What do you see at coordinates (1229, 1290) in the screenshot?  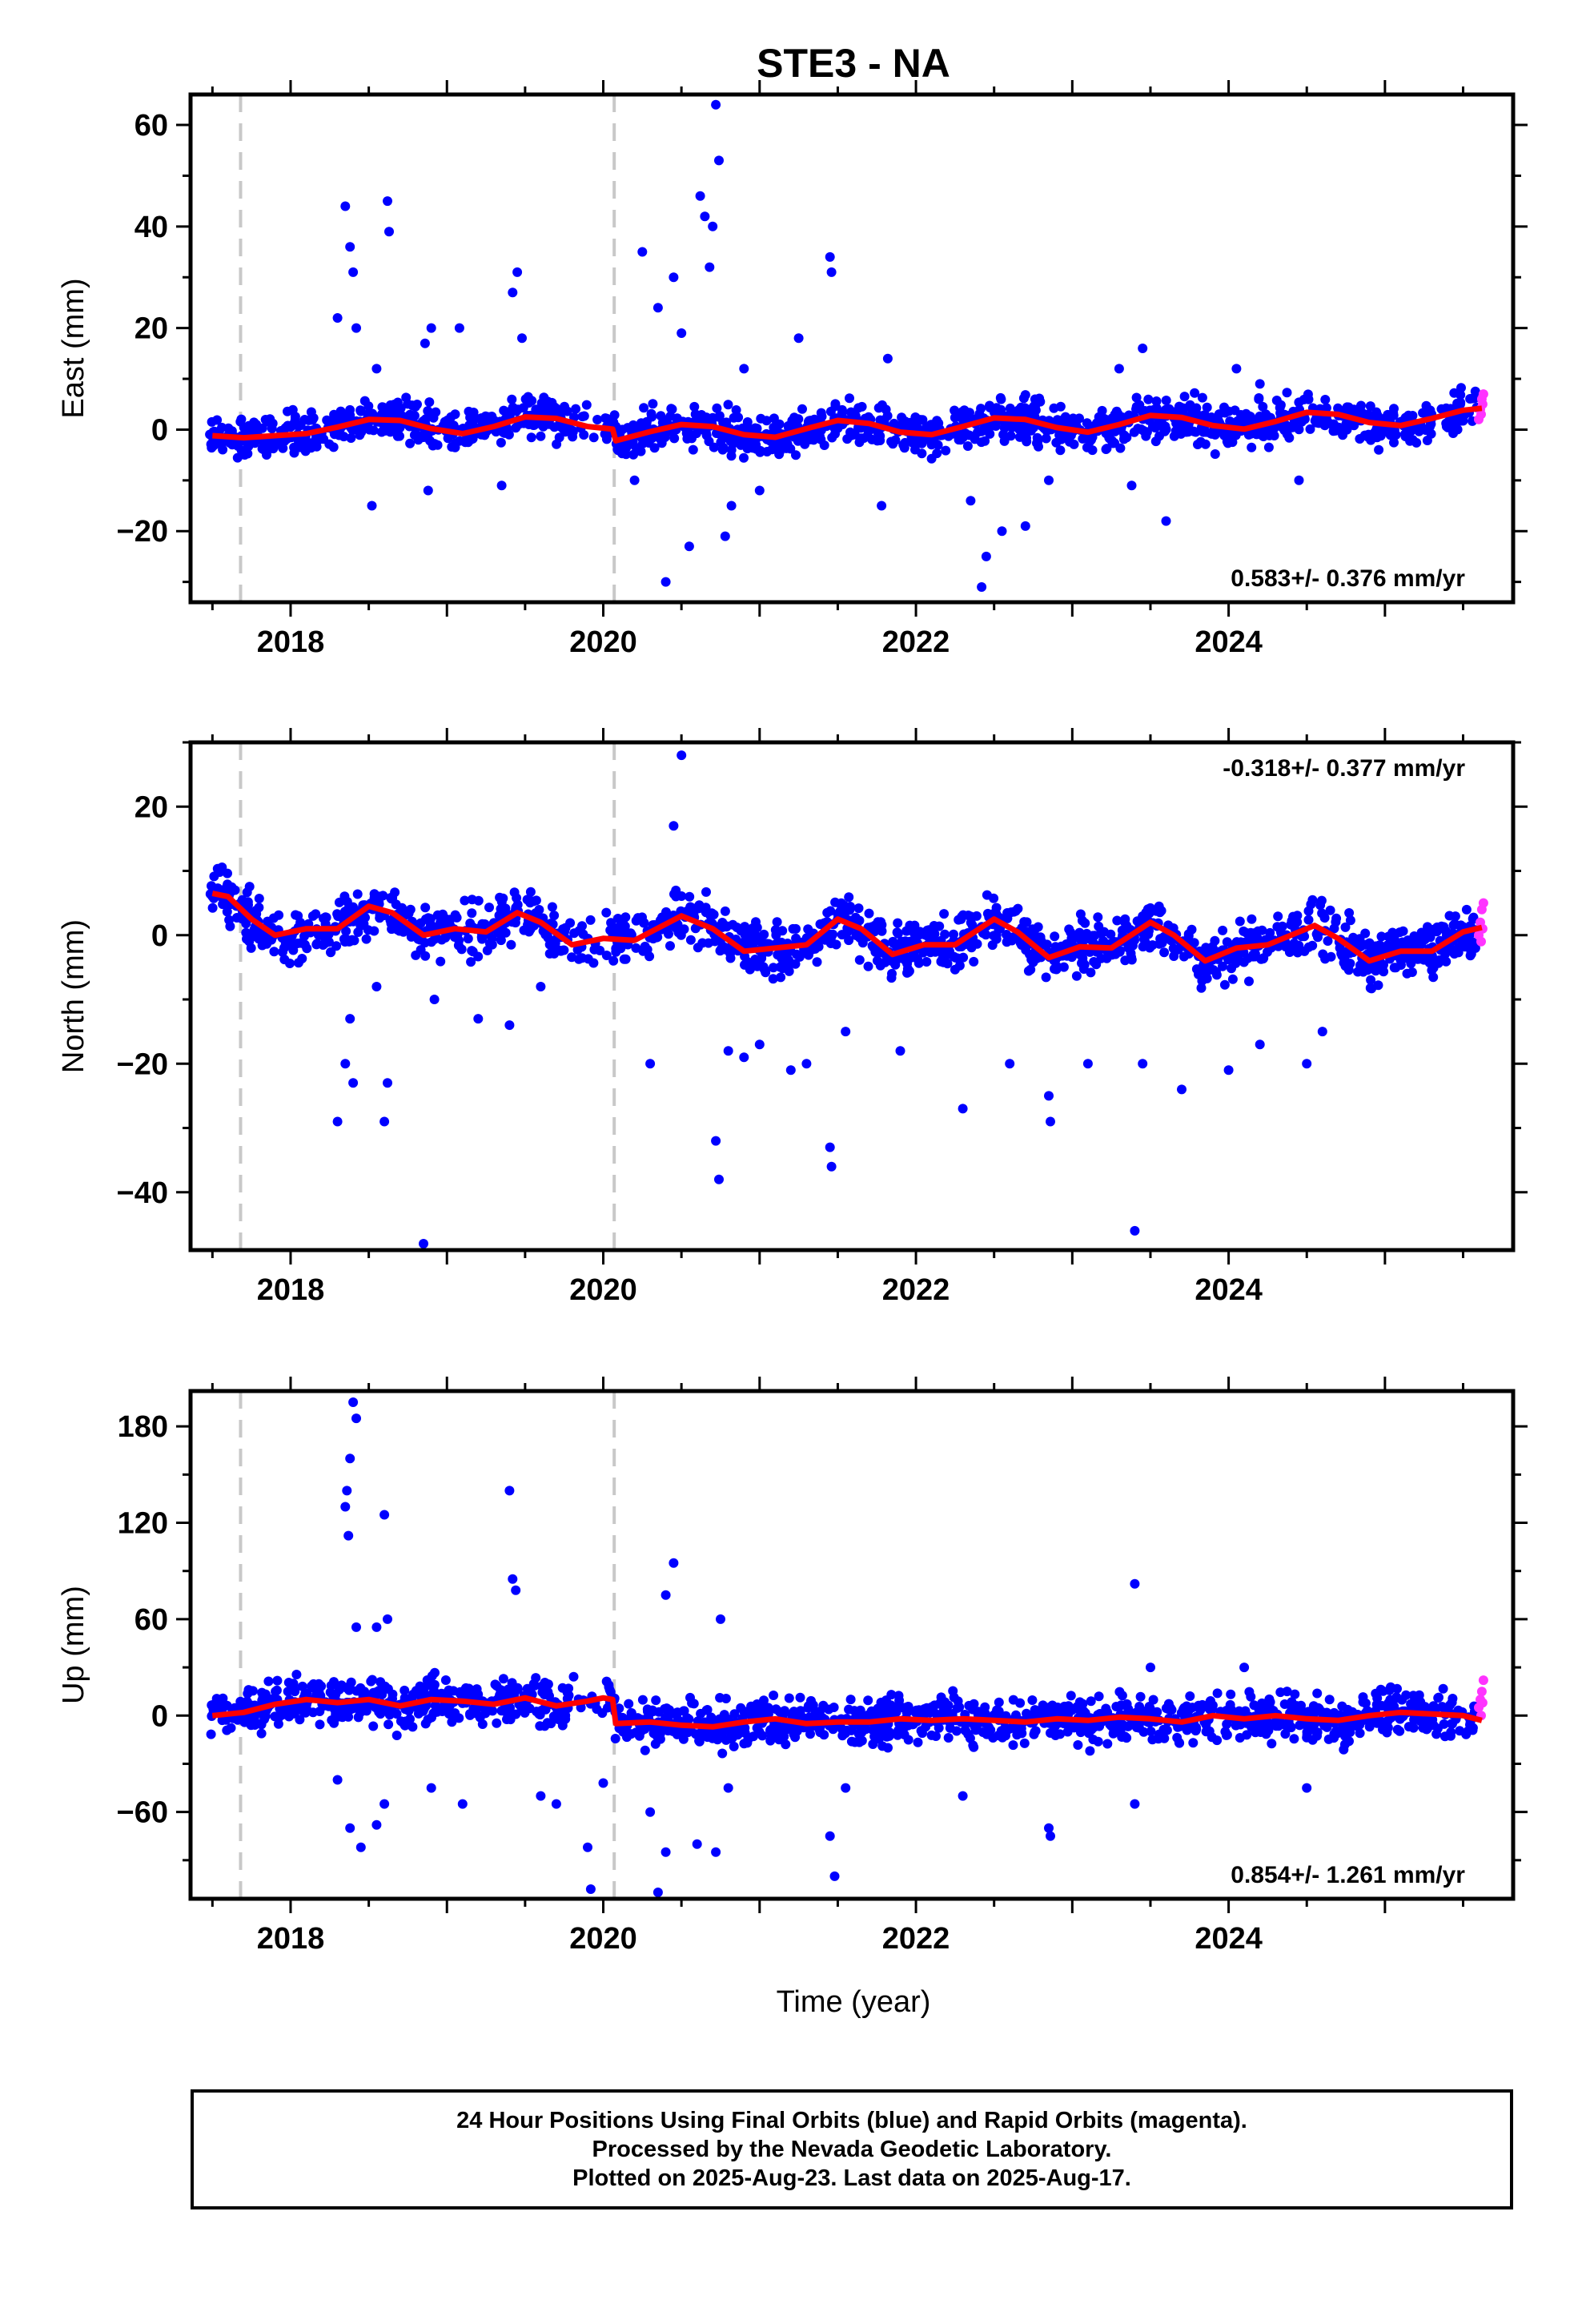 I see `north-x-tick-label: 2024` at bounding box center [1229, 1290].